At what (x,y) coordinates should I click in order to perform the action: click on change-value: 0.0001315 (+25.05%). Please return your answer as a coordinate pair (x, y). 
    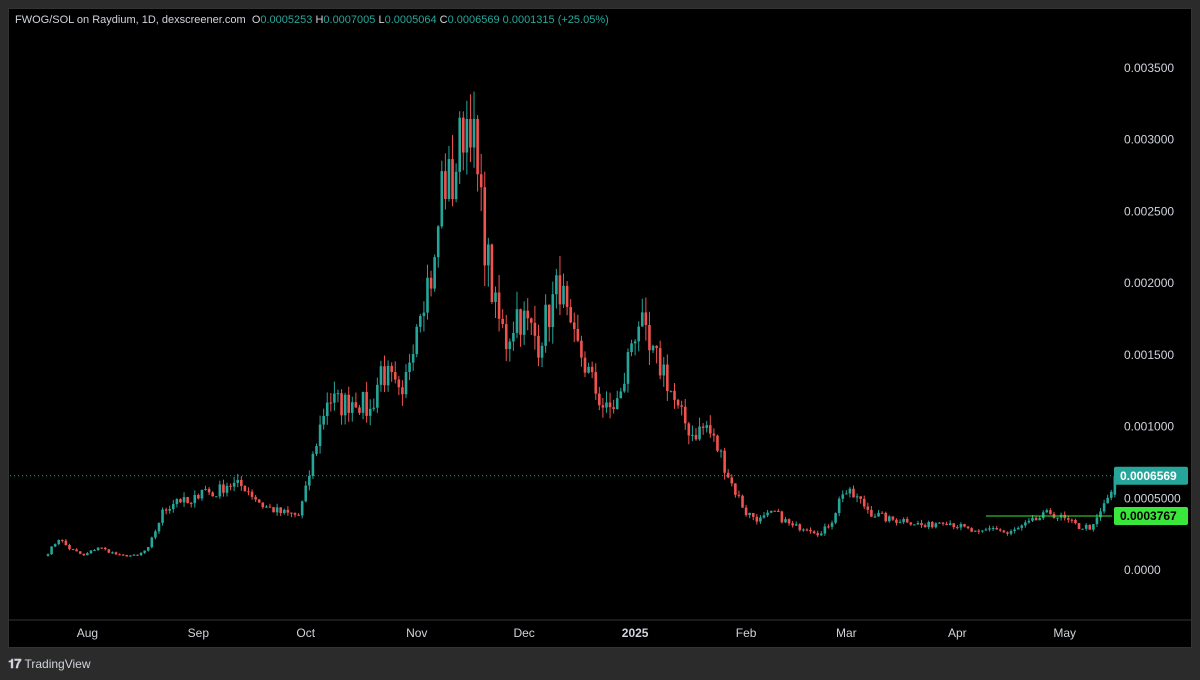
    Looking at the image, I should click on (555, 20).